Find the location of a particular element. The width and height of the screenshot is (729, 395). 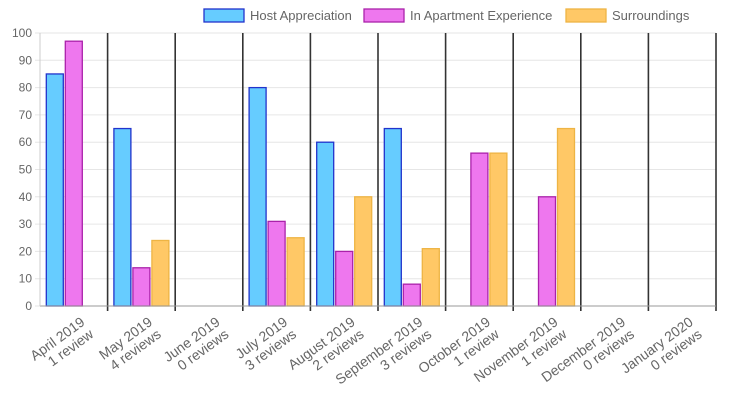

y-tick-label: 70 is located at coordinates (26, 115).